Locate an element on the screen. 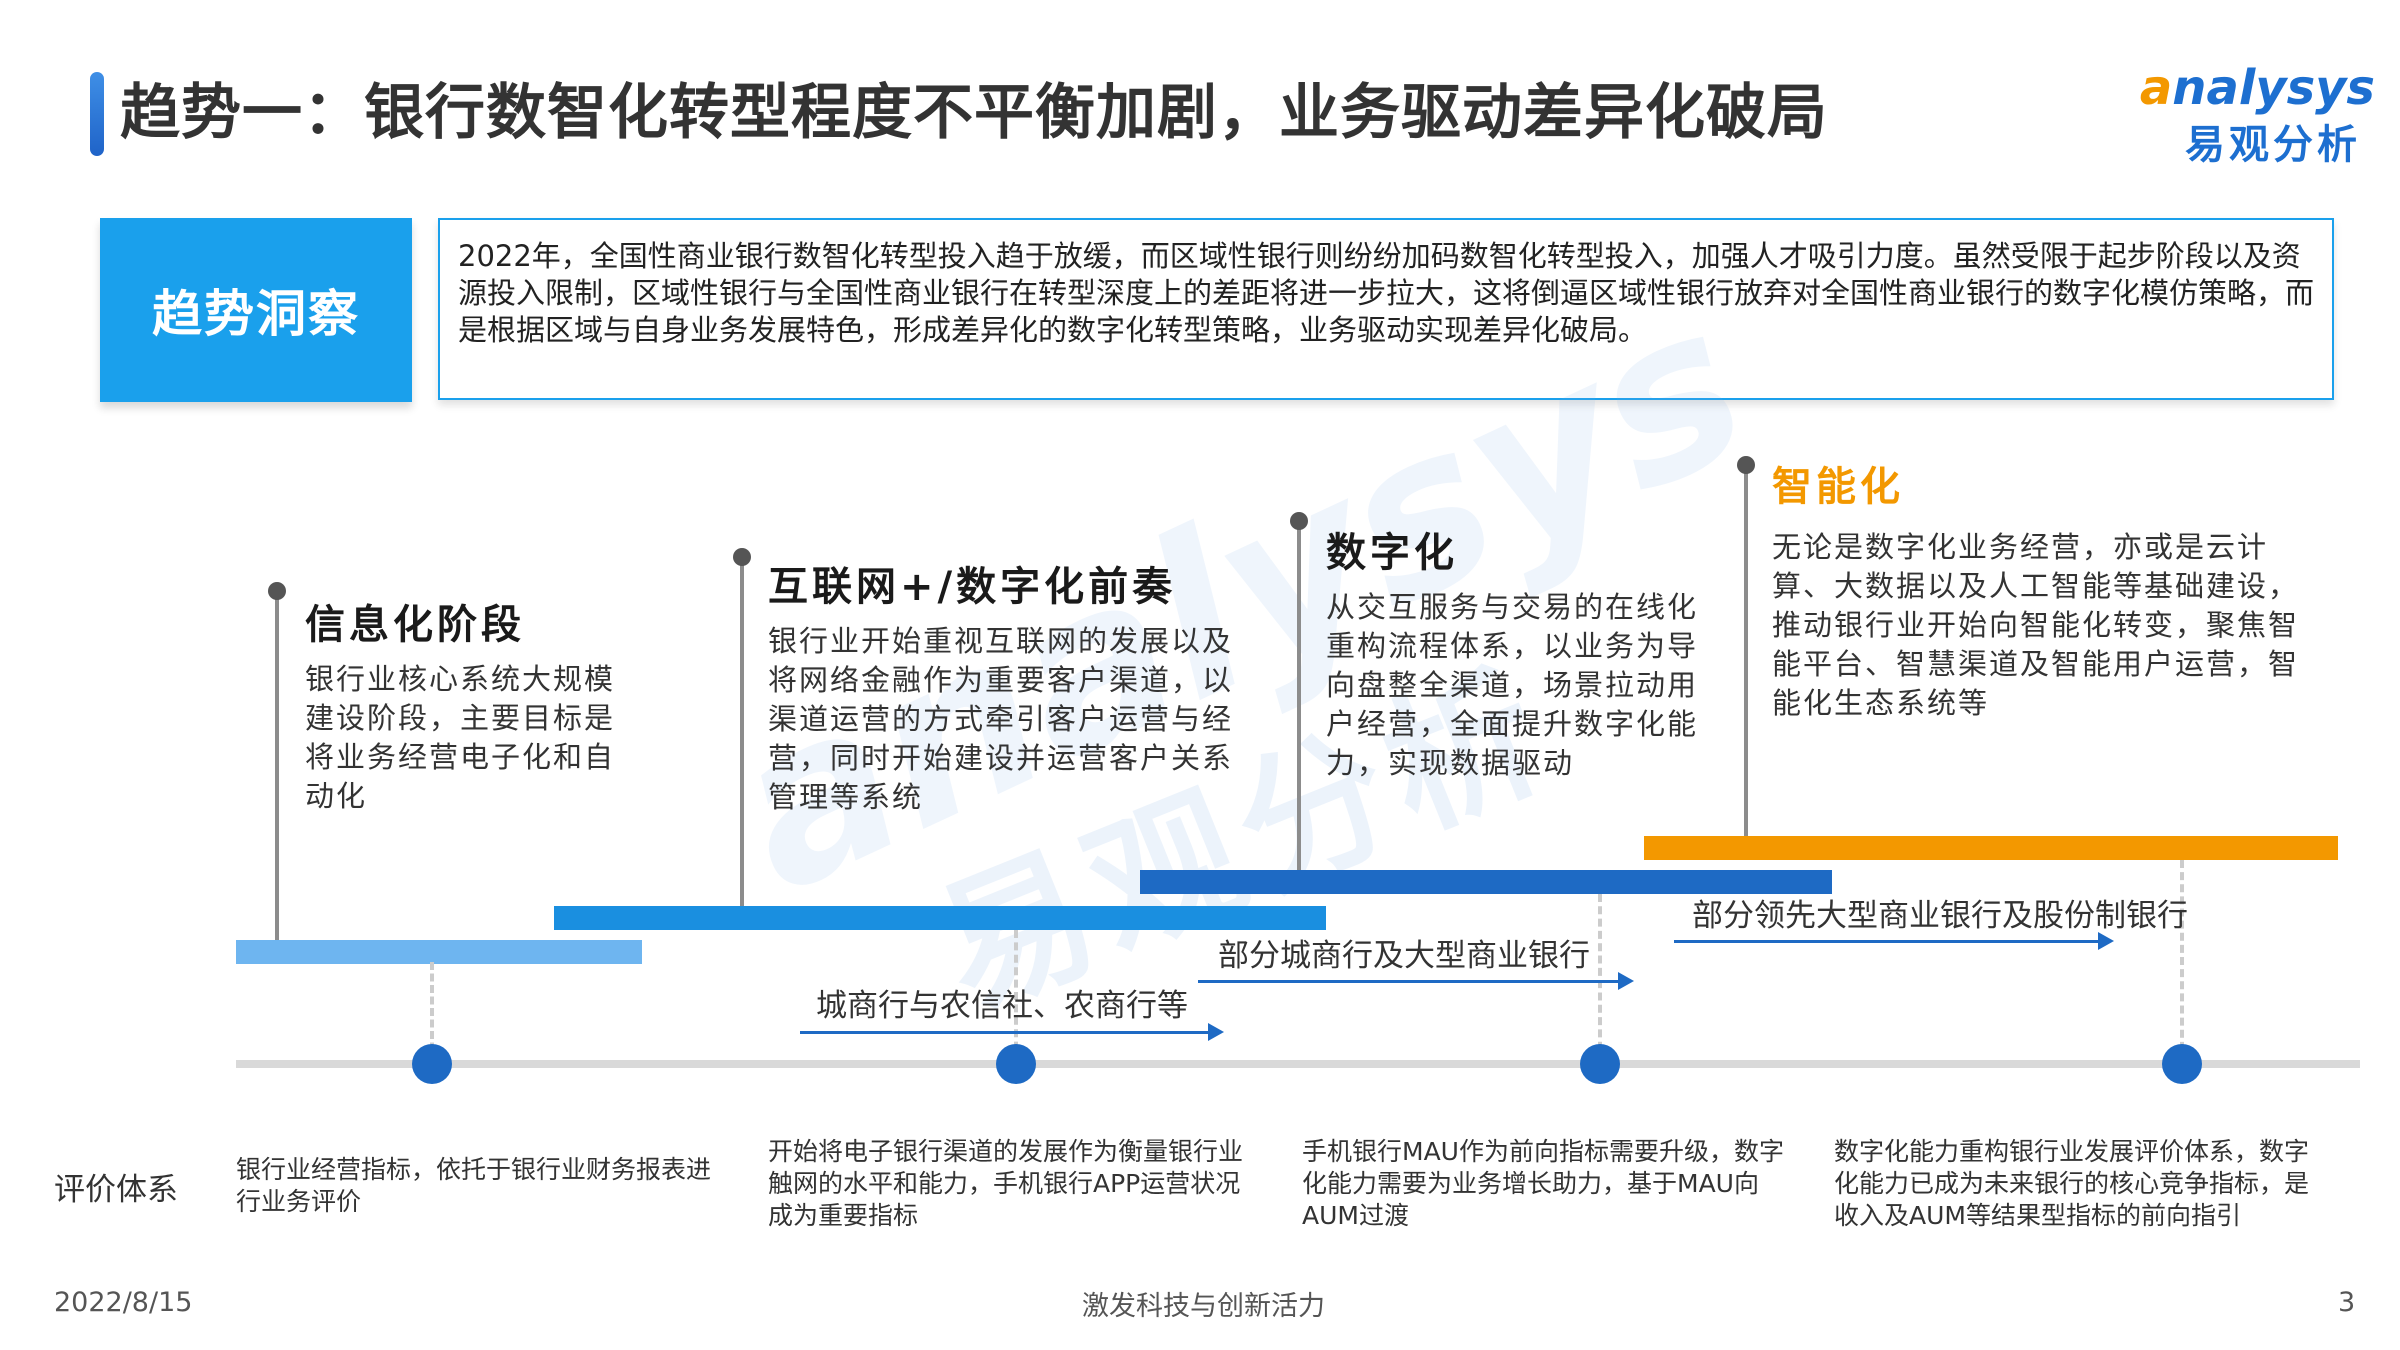  stage-2-bar is located at coordinates (940, 918).